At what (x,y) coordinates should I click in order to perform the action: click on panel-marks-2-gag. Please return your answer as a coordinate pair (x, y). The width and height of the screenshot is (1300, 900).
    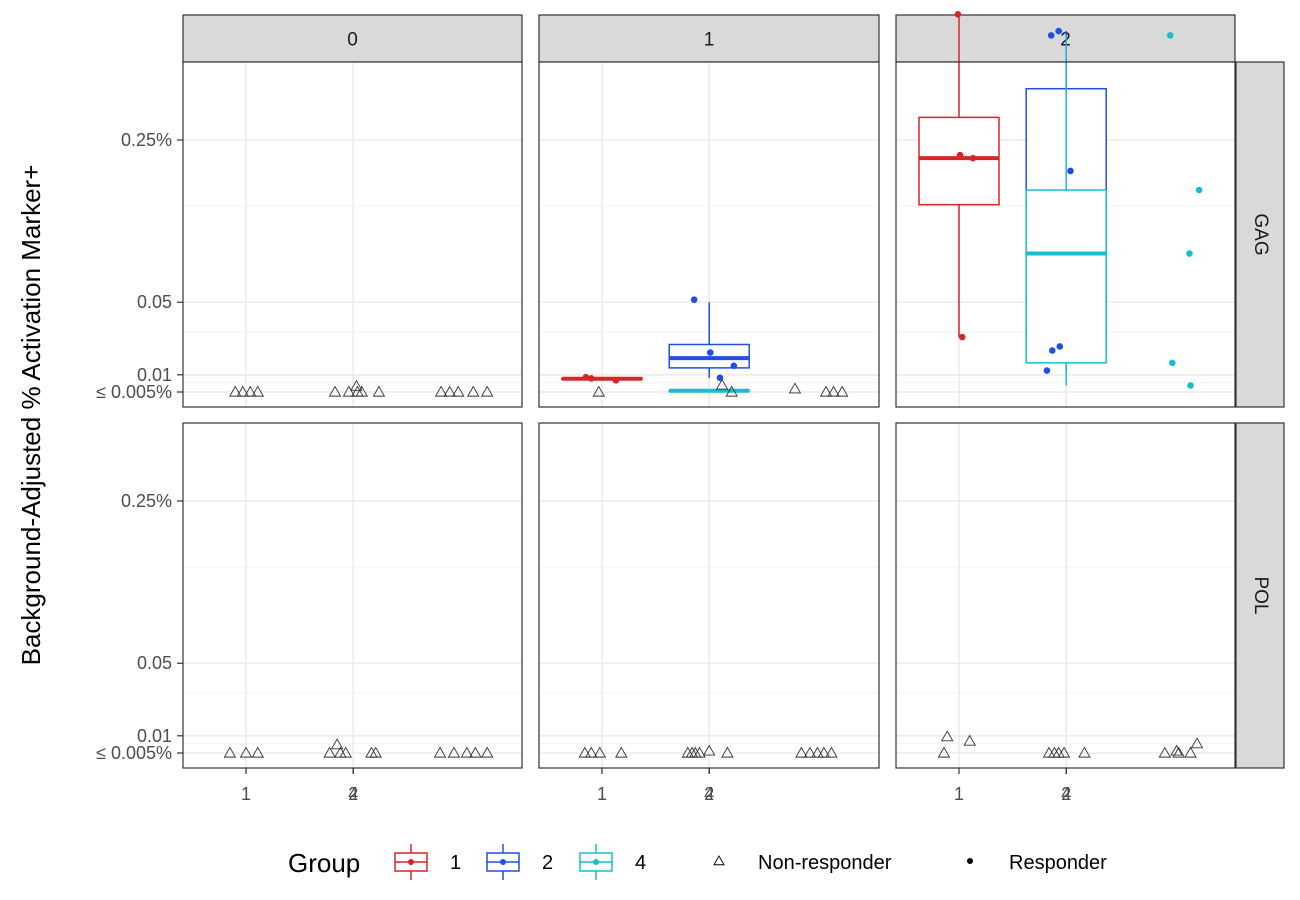
    Looking at the image, I should click on (1060, 199).